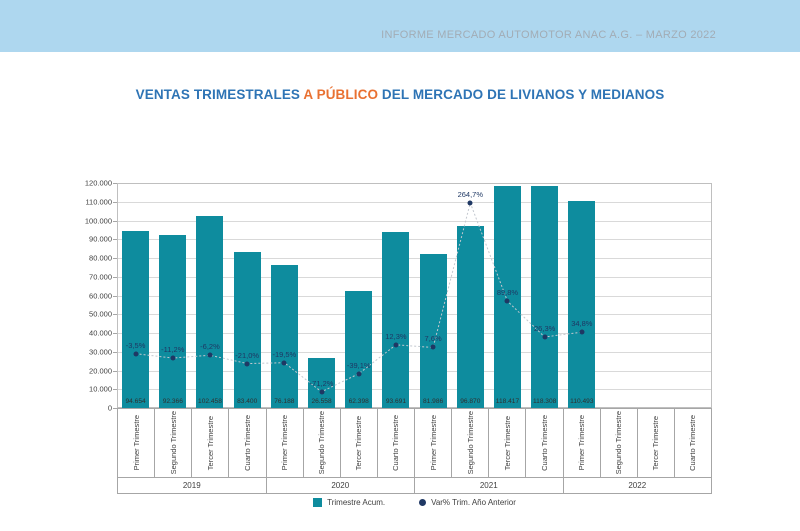 Image resolution: width=800 pixels, height=531 pixels. I want to click on y-axis-label: 40.000, so click(100, 333).